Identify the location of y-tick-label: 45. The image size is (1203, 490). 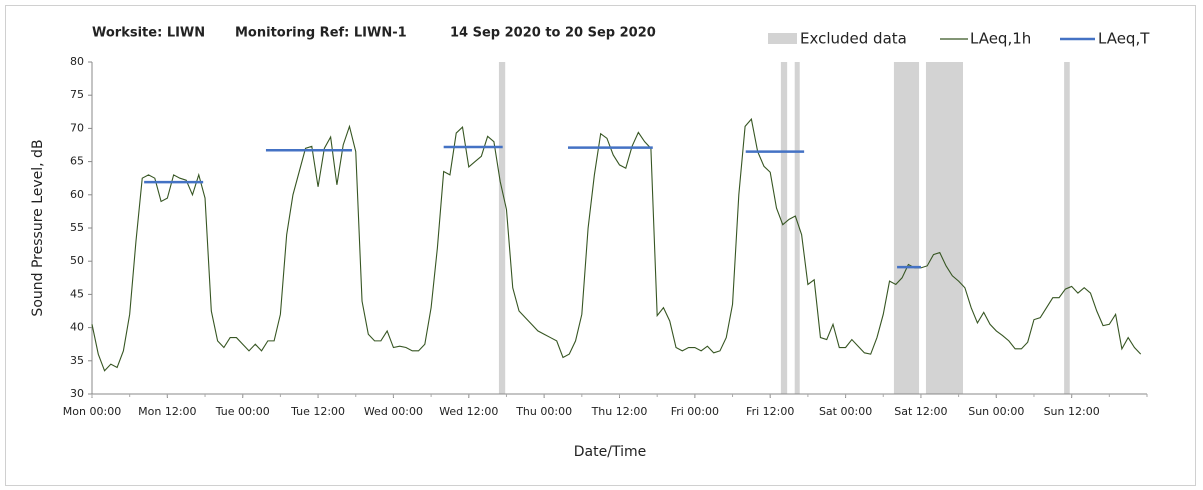
(77, 293).